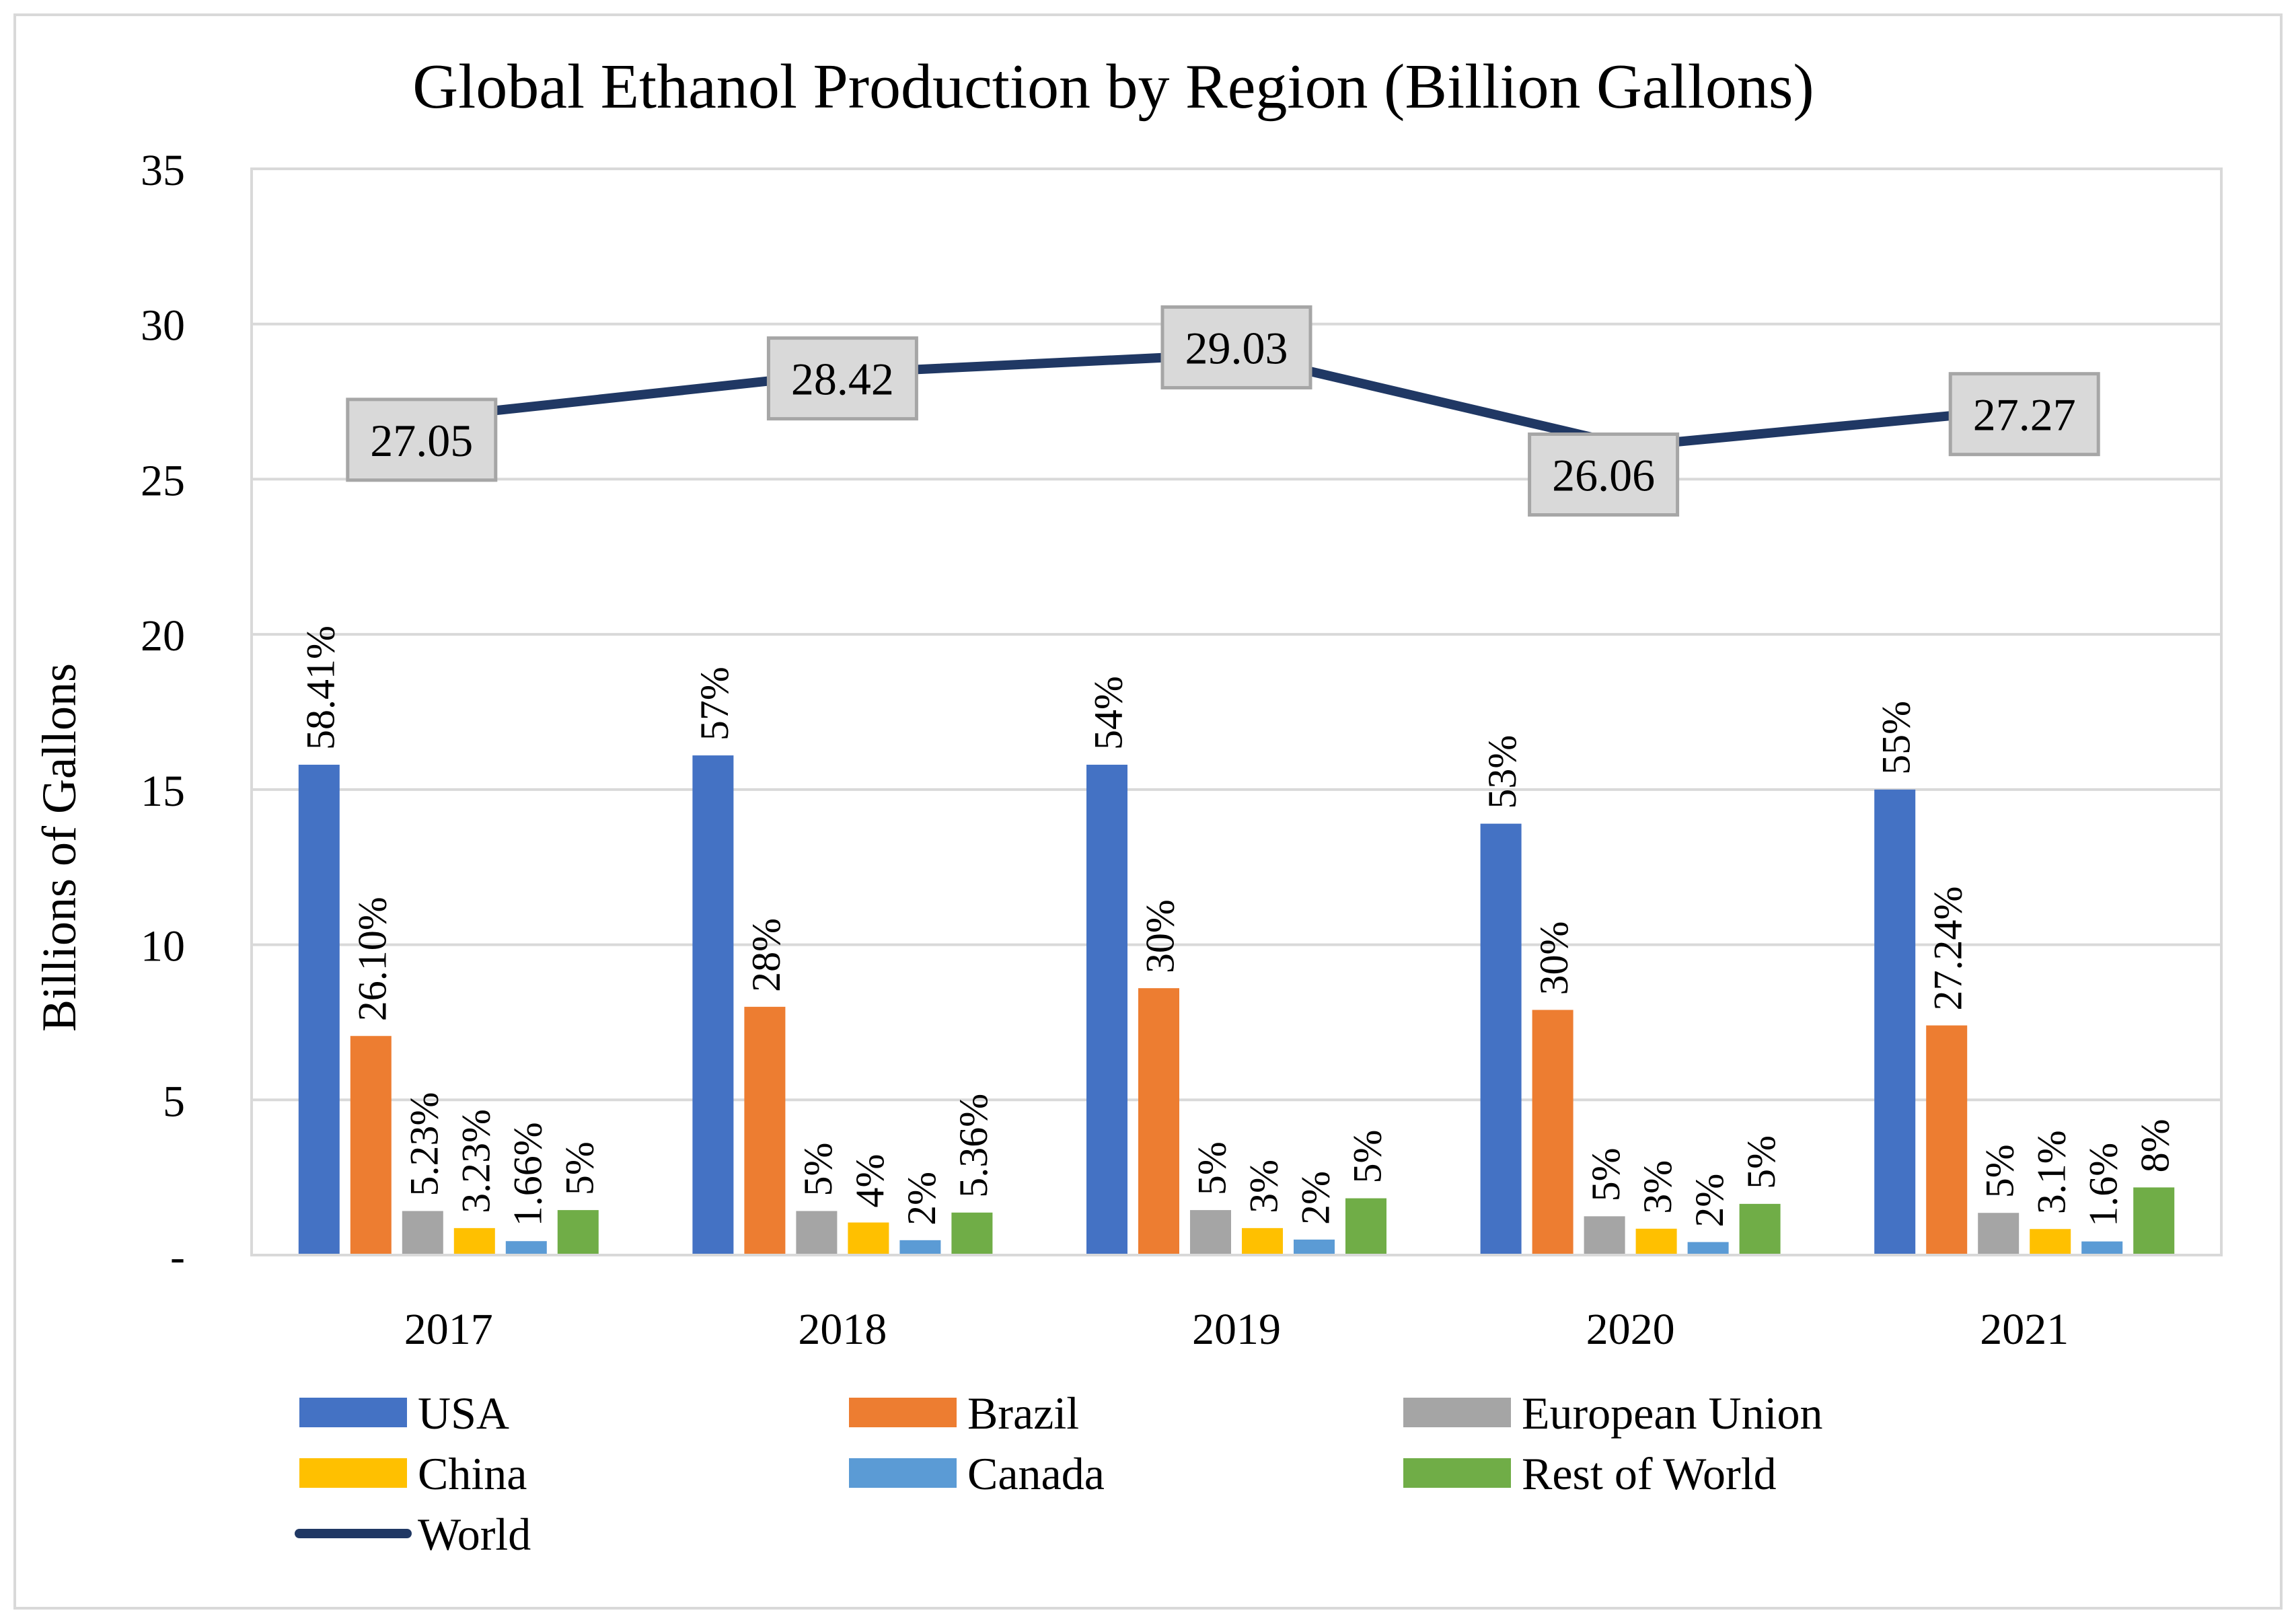 The height and width of the screenshot is (1623, 2296). Describe the element at coordinates (372, 959) in the screenshot. I see `bar-data-label: 26.10%` at that location.